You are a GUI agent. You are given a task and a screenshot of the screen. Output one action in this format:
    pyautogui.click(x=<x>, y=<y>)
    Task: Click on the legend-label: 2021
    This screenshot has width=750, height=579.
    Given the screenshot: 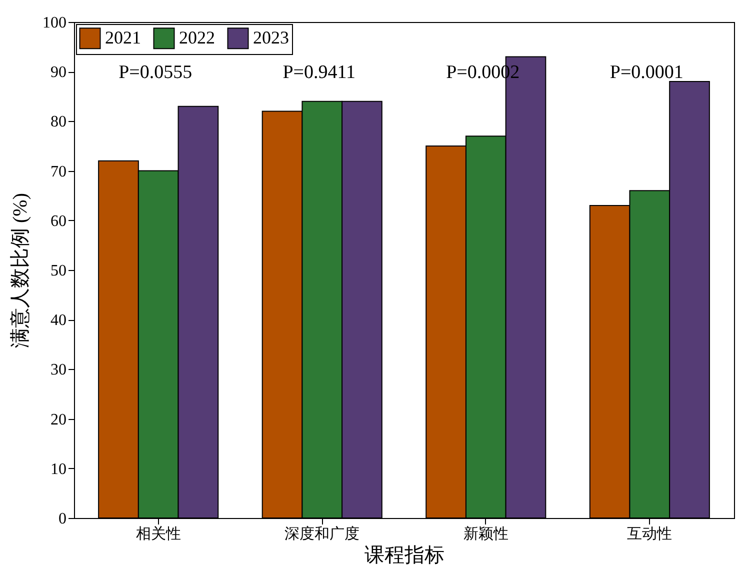 What is the action you would take?
    pyautogui.click(x=123, y=37)
    